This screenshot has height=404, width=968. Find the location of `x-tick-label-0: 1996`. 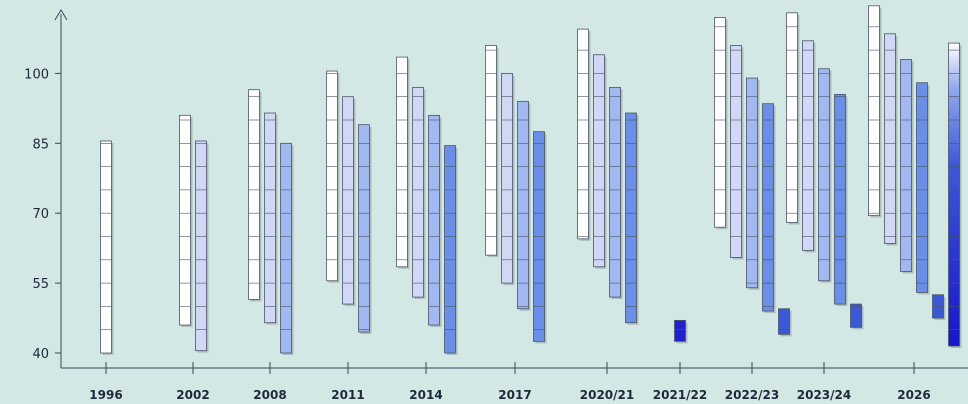

x-tick-label-0: 1996 is located at coordinates (105, 395).